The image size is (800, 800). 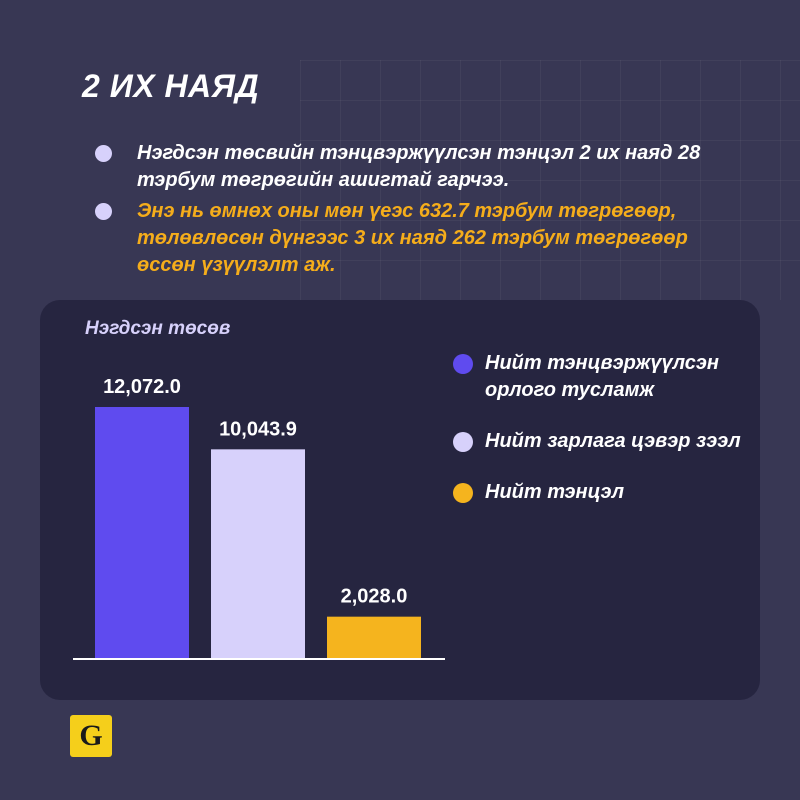 I want to click on legend-label: Нийт тэнцэл, so click(x=555, y=492).